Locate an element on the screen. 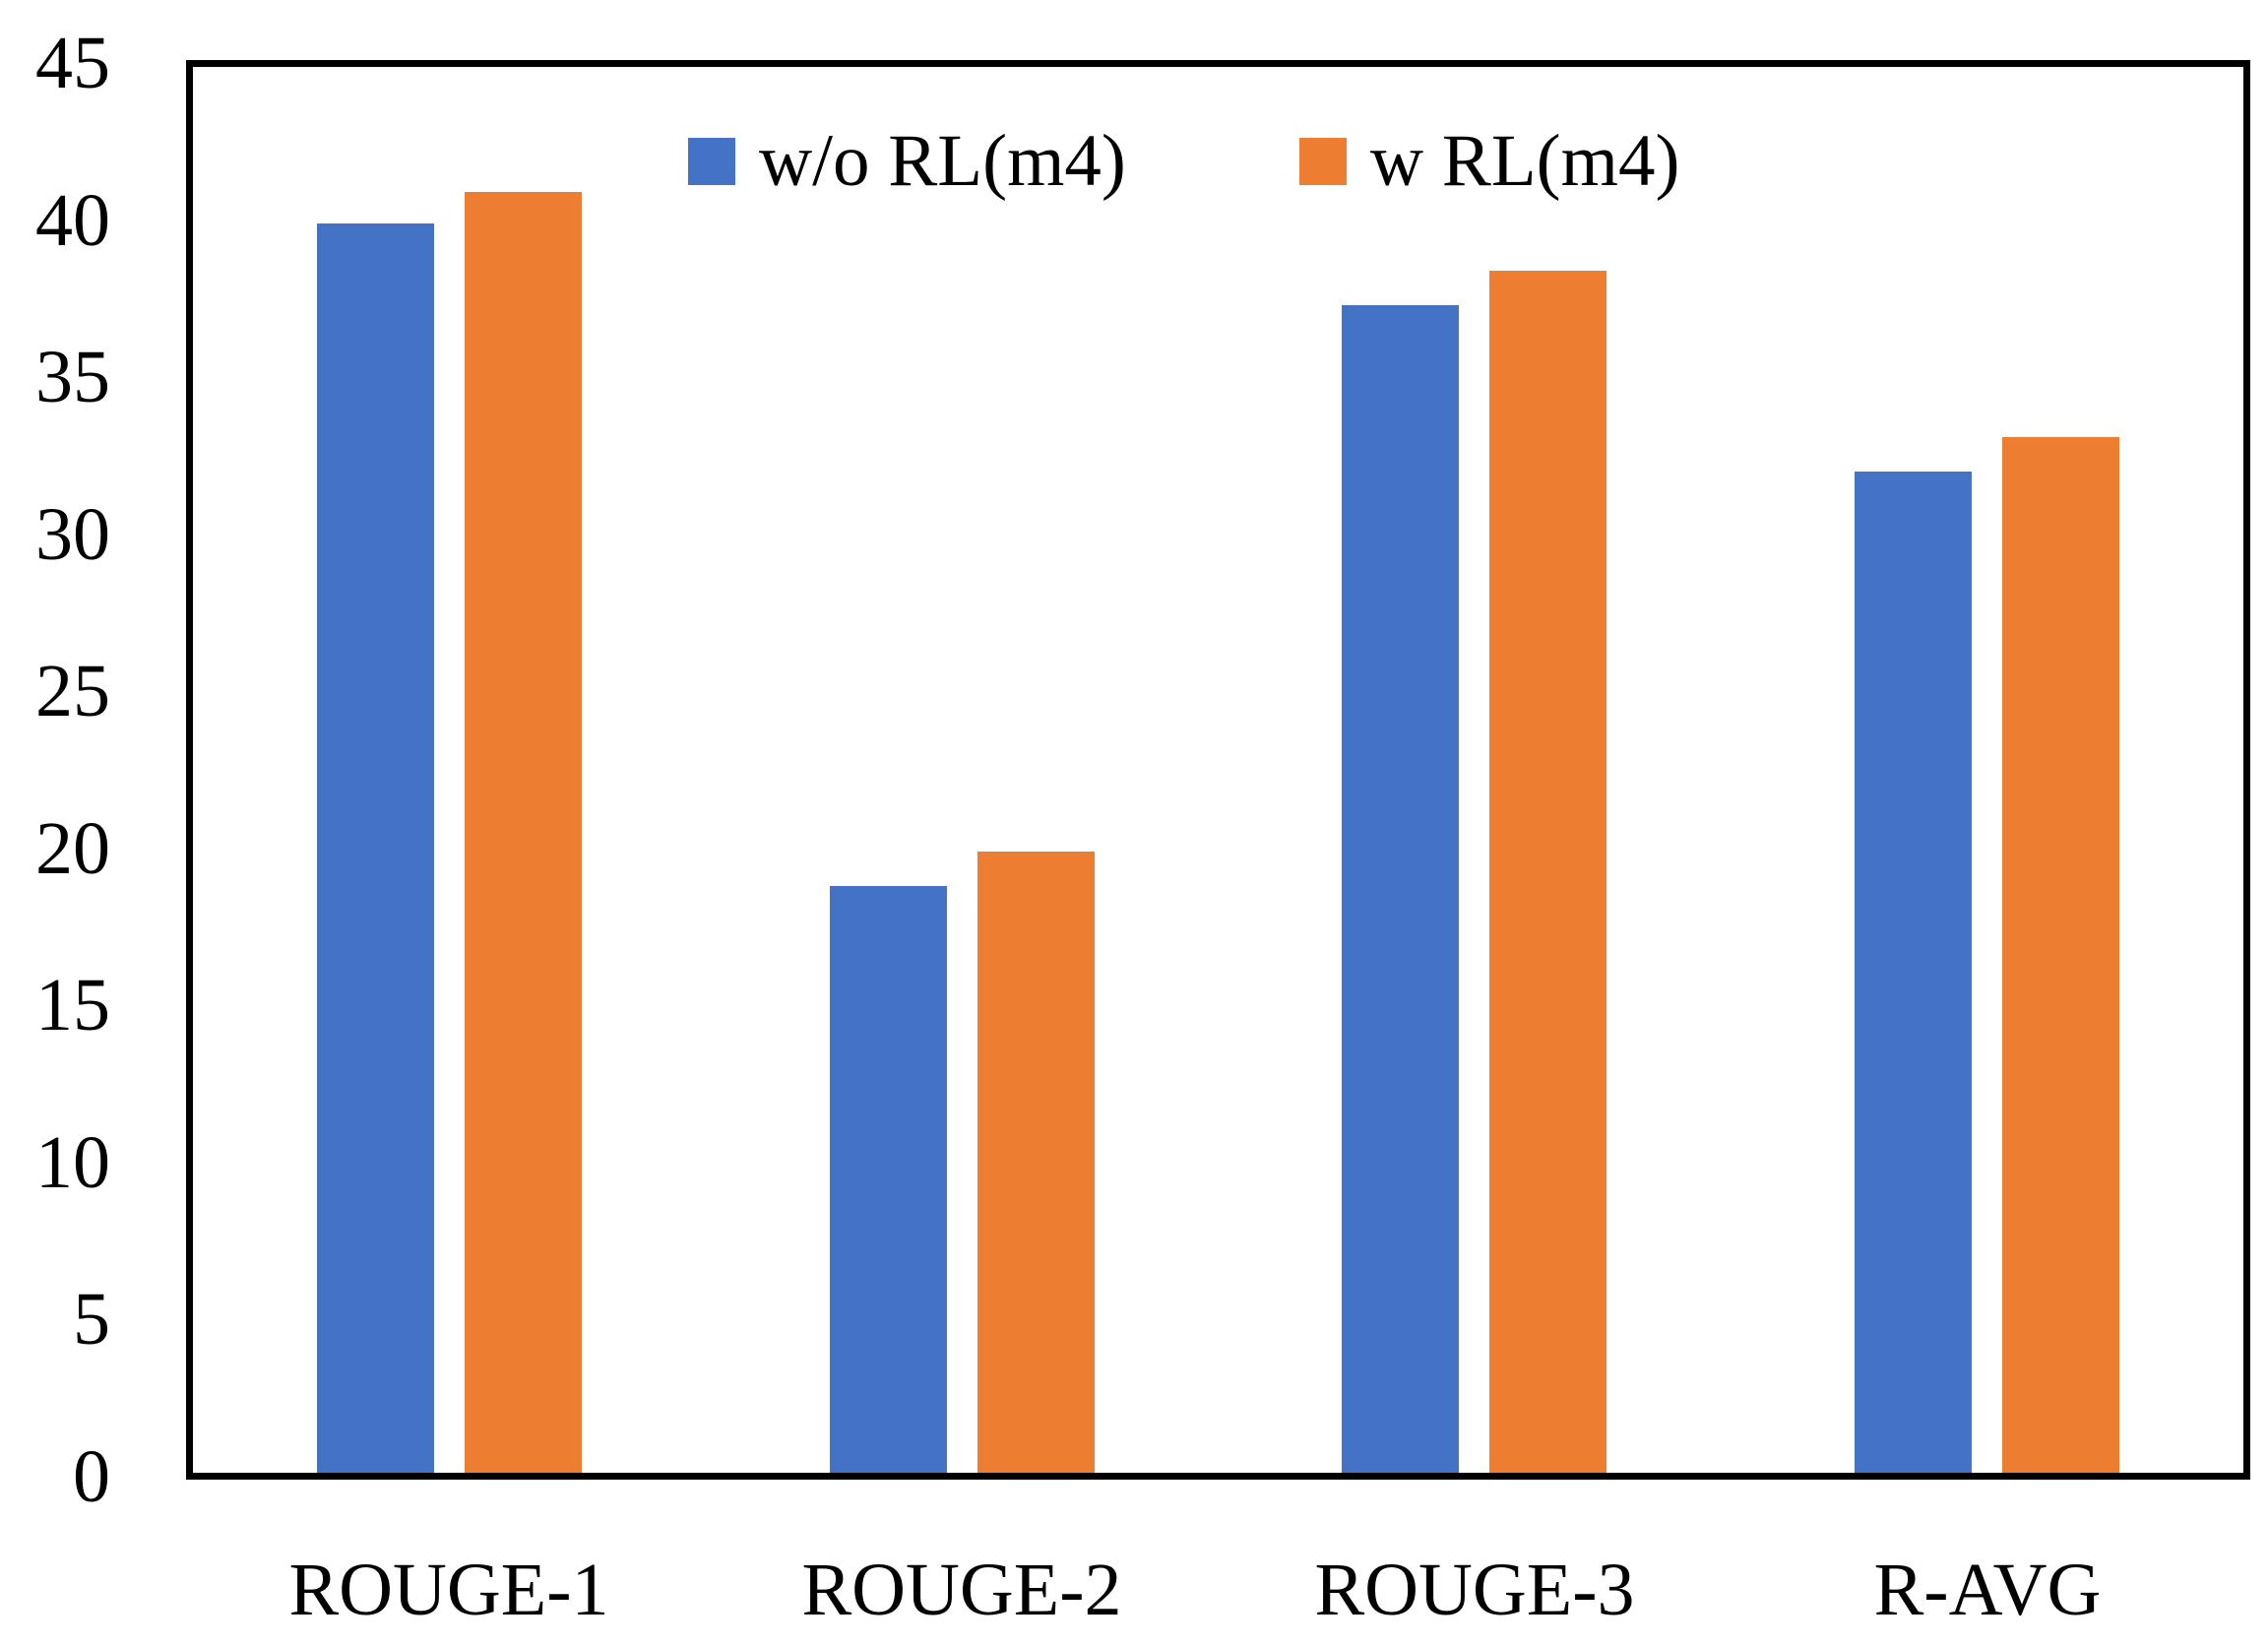 The height and width of the screenshot is (1647, 2268). y-tick-label-30: 30 is located at coordinates (72, 534).